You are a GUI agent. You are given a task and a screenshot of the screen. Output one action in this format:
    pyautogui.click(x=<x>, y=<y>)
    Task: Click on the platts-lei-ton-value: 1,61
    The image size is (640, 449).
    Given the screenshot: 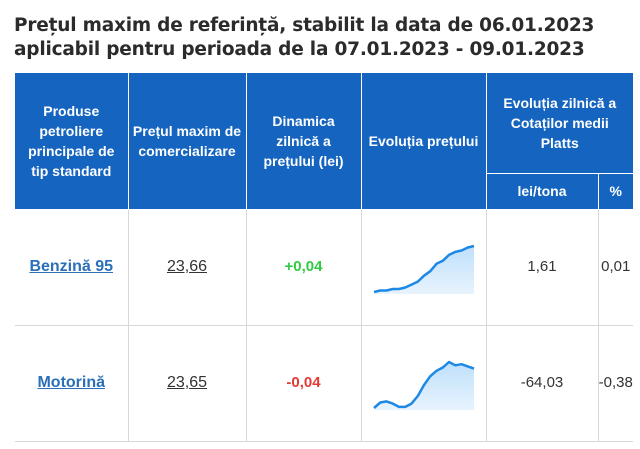 What is the action you would take?
    pyautogui.click(x=542, y=266)
    